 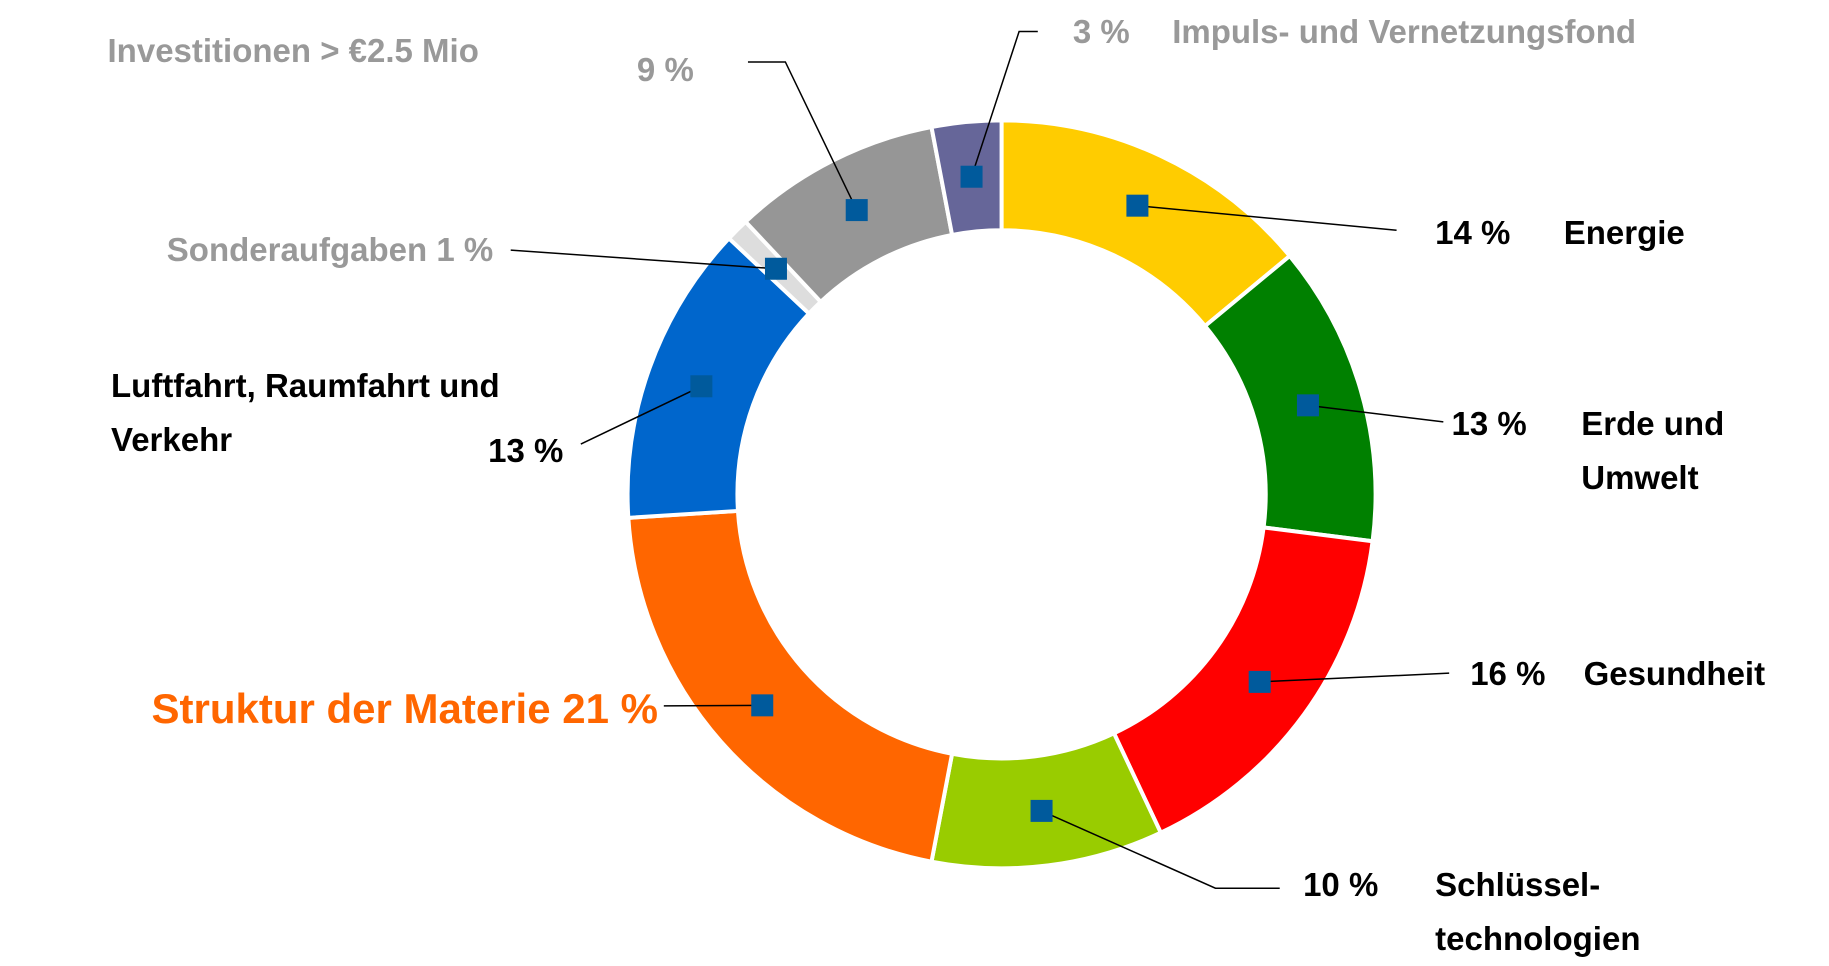 I want to click on category-label: Luftfahrt, Raumfahrt und Verkehr, so click(x=305, y=412).